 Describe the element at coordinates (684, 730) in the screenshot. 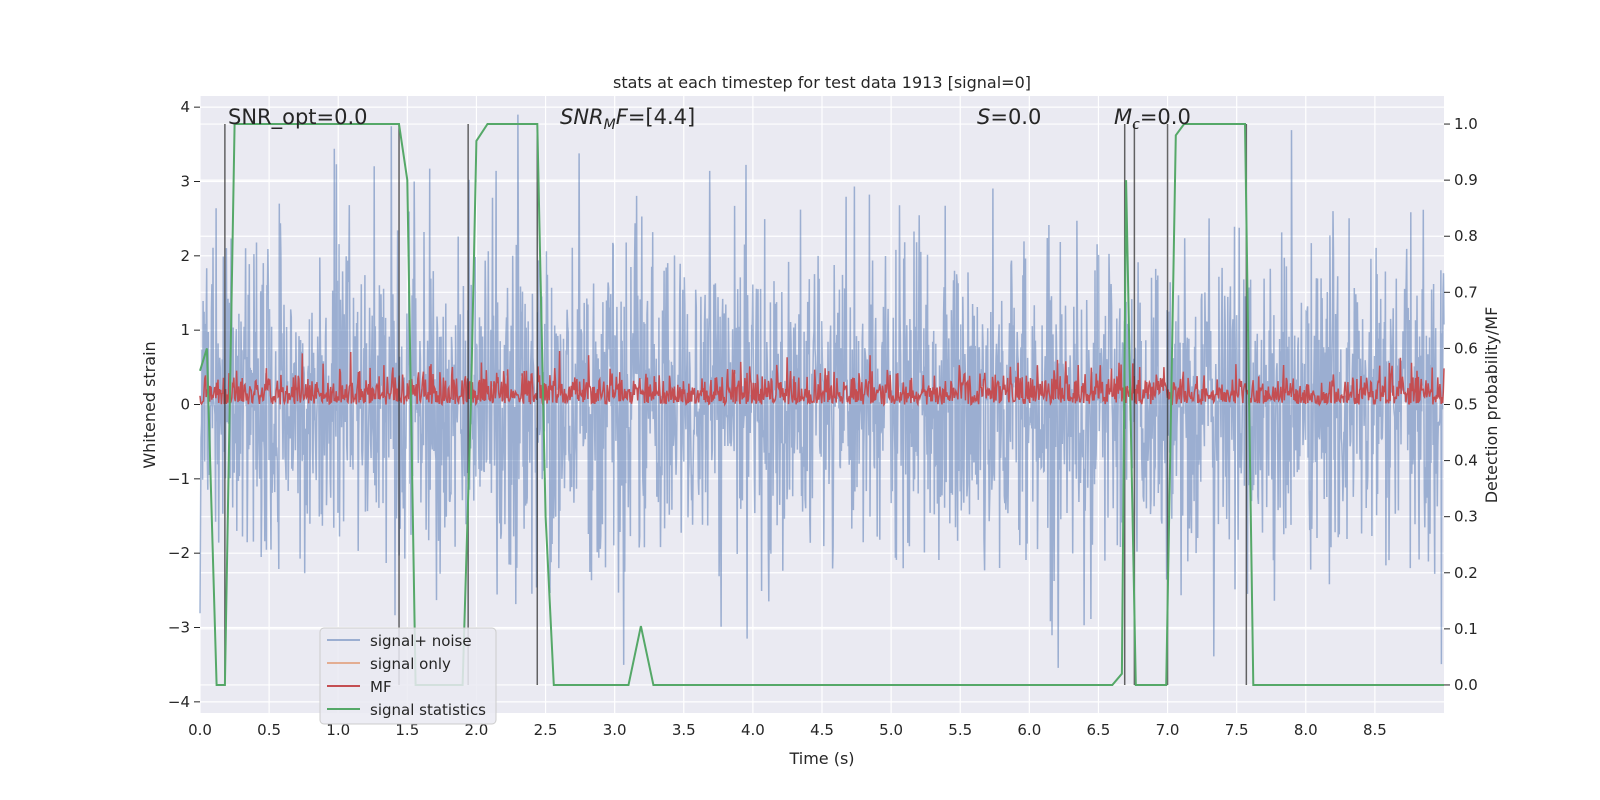

I see `x-tick-label-7: 3.5` at that location.